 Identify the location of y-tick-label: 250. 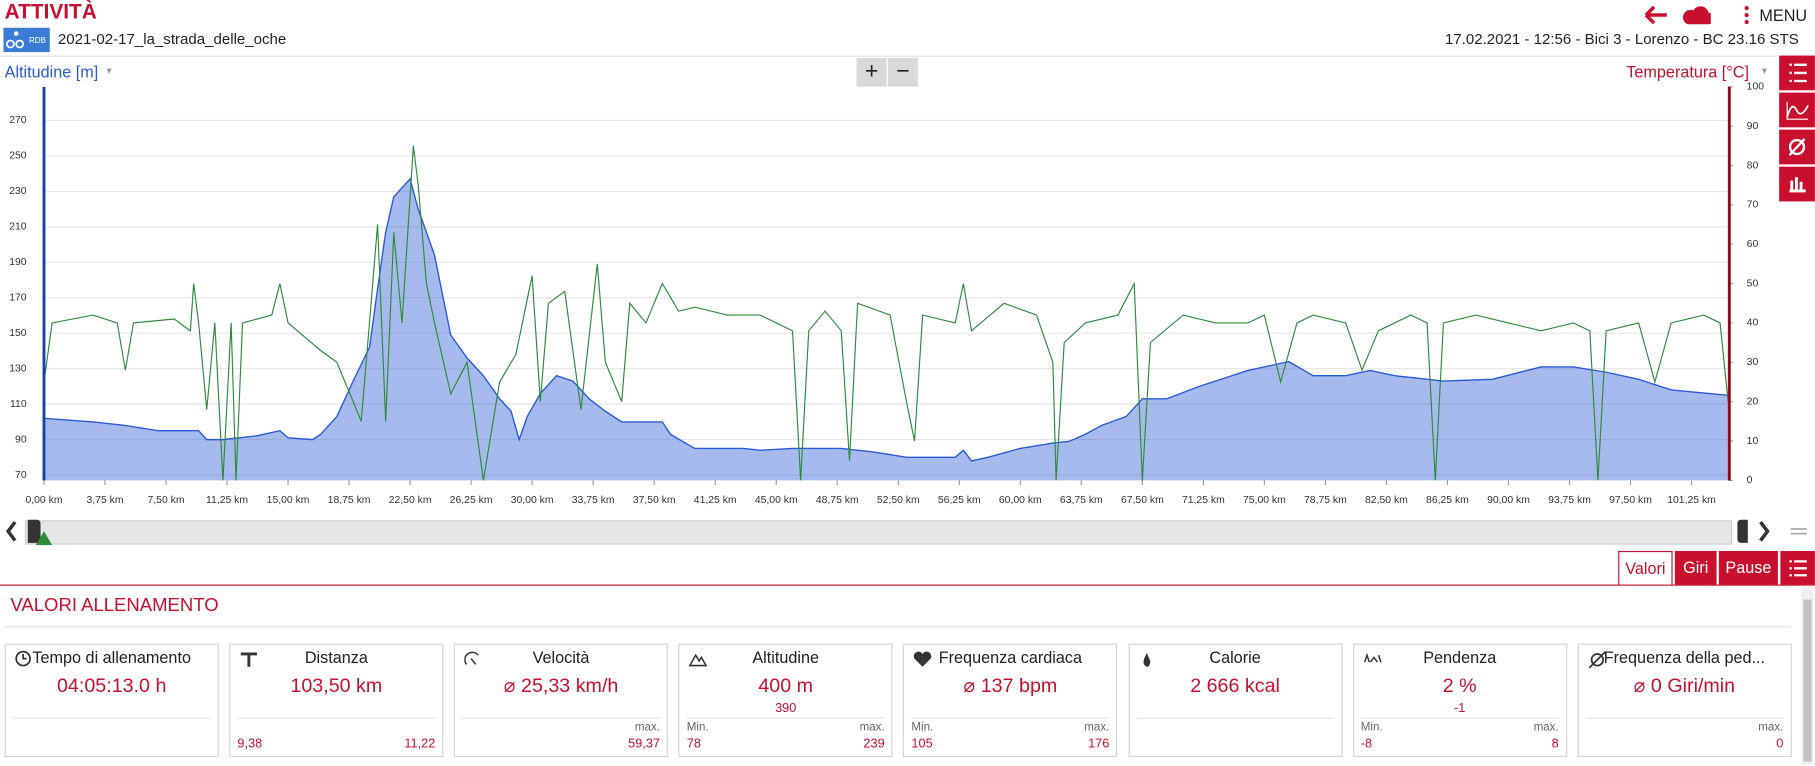
(18, 156).